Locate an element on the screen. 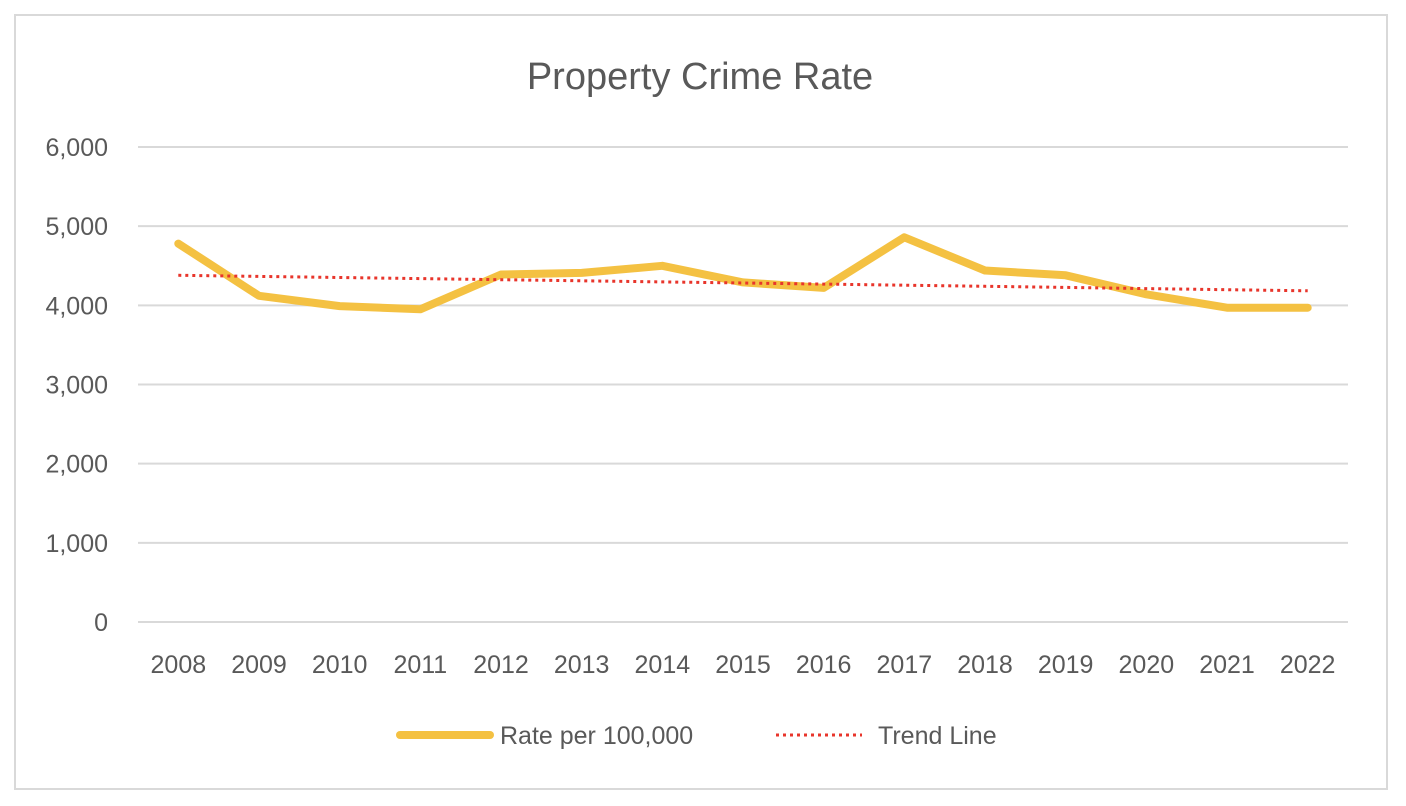 The width and height of the screenshot is (1406, 806). legend-label-rate: Rate per 100,000 is located at coordinates (596, 736).